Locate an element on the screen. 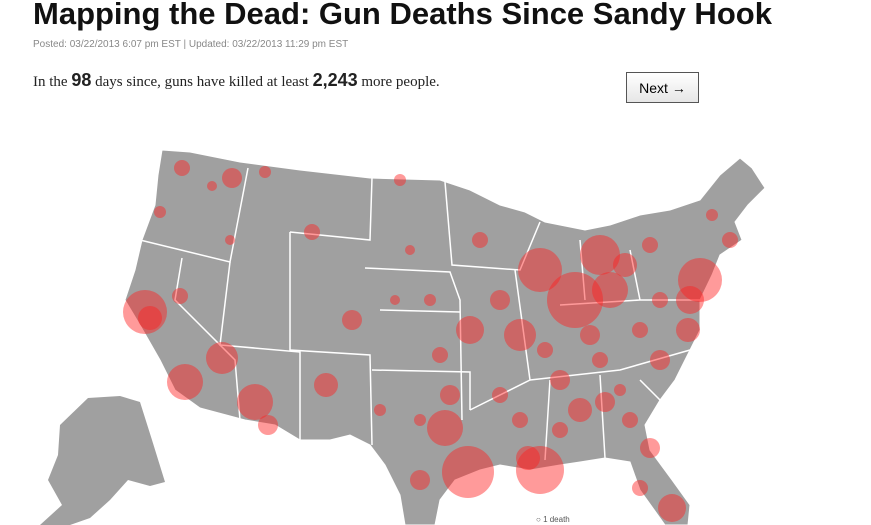 This screenshot has height=525, width=871. next-button: Next → is located at coordinates (662, 87).